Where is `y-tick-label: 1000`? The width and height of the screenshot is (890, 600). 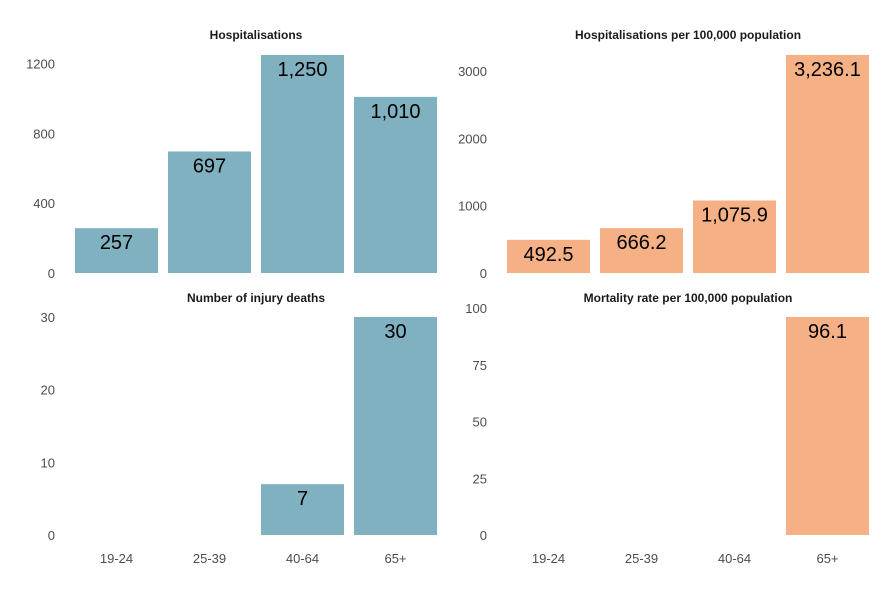
y-tick-label: 1000 is located at coordinates (472, 206).